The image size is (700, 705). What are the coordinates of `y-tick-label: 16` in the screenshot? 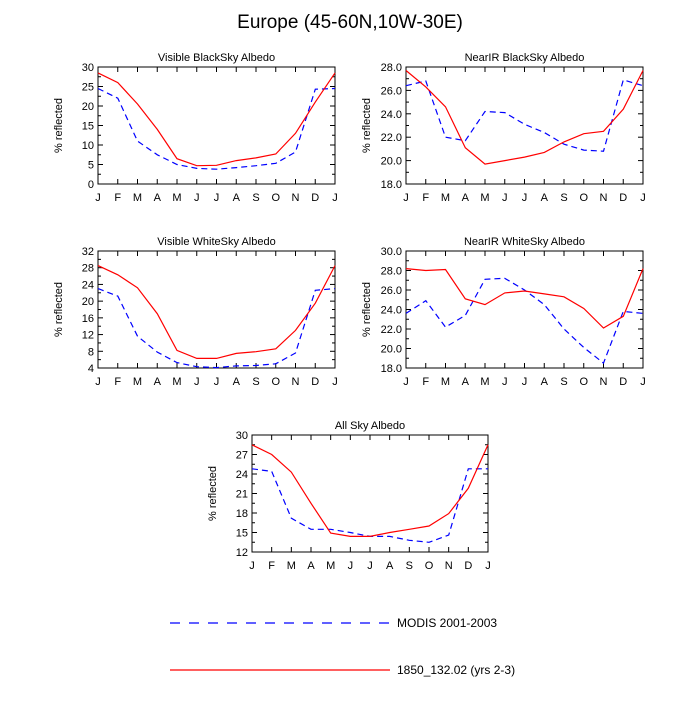 It's located at (88, 319).